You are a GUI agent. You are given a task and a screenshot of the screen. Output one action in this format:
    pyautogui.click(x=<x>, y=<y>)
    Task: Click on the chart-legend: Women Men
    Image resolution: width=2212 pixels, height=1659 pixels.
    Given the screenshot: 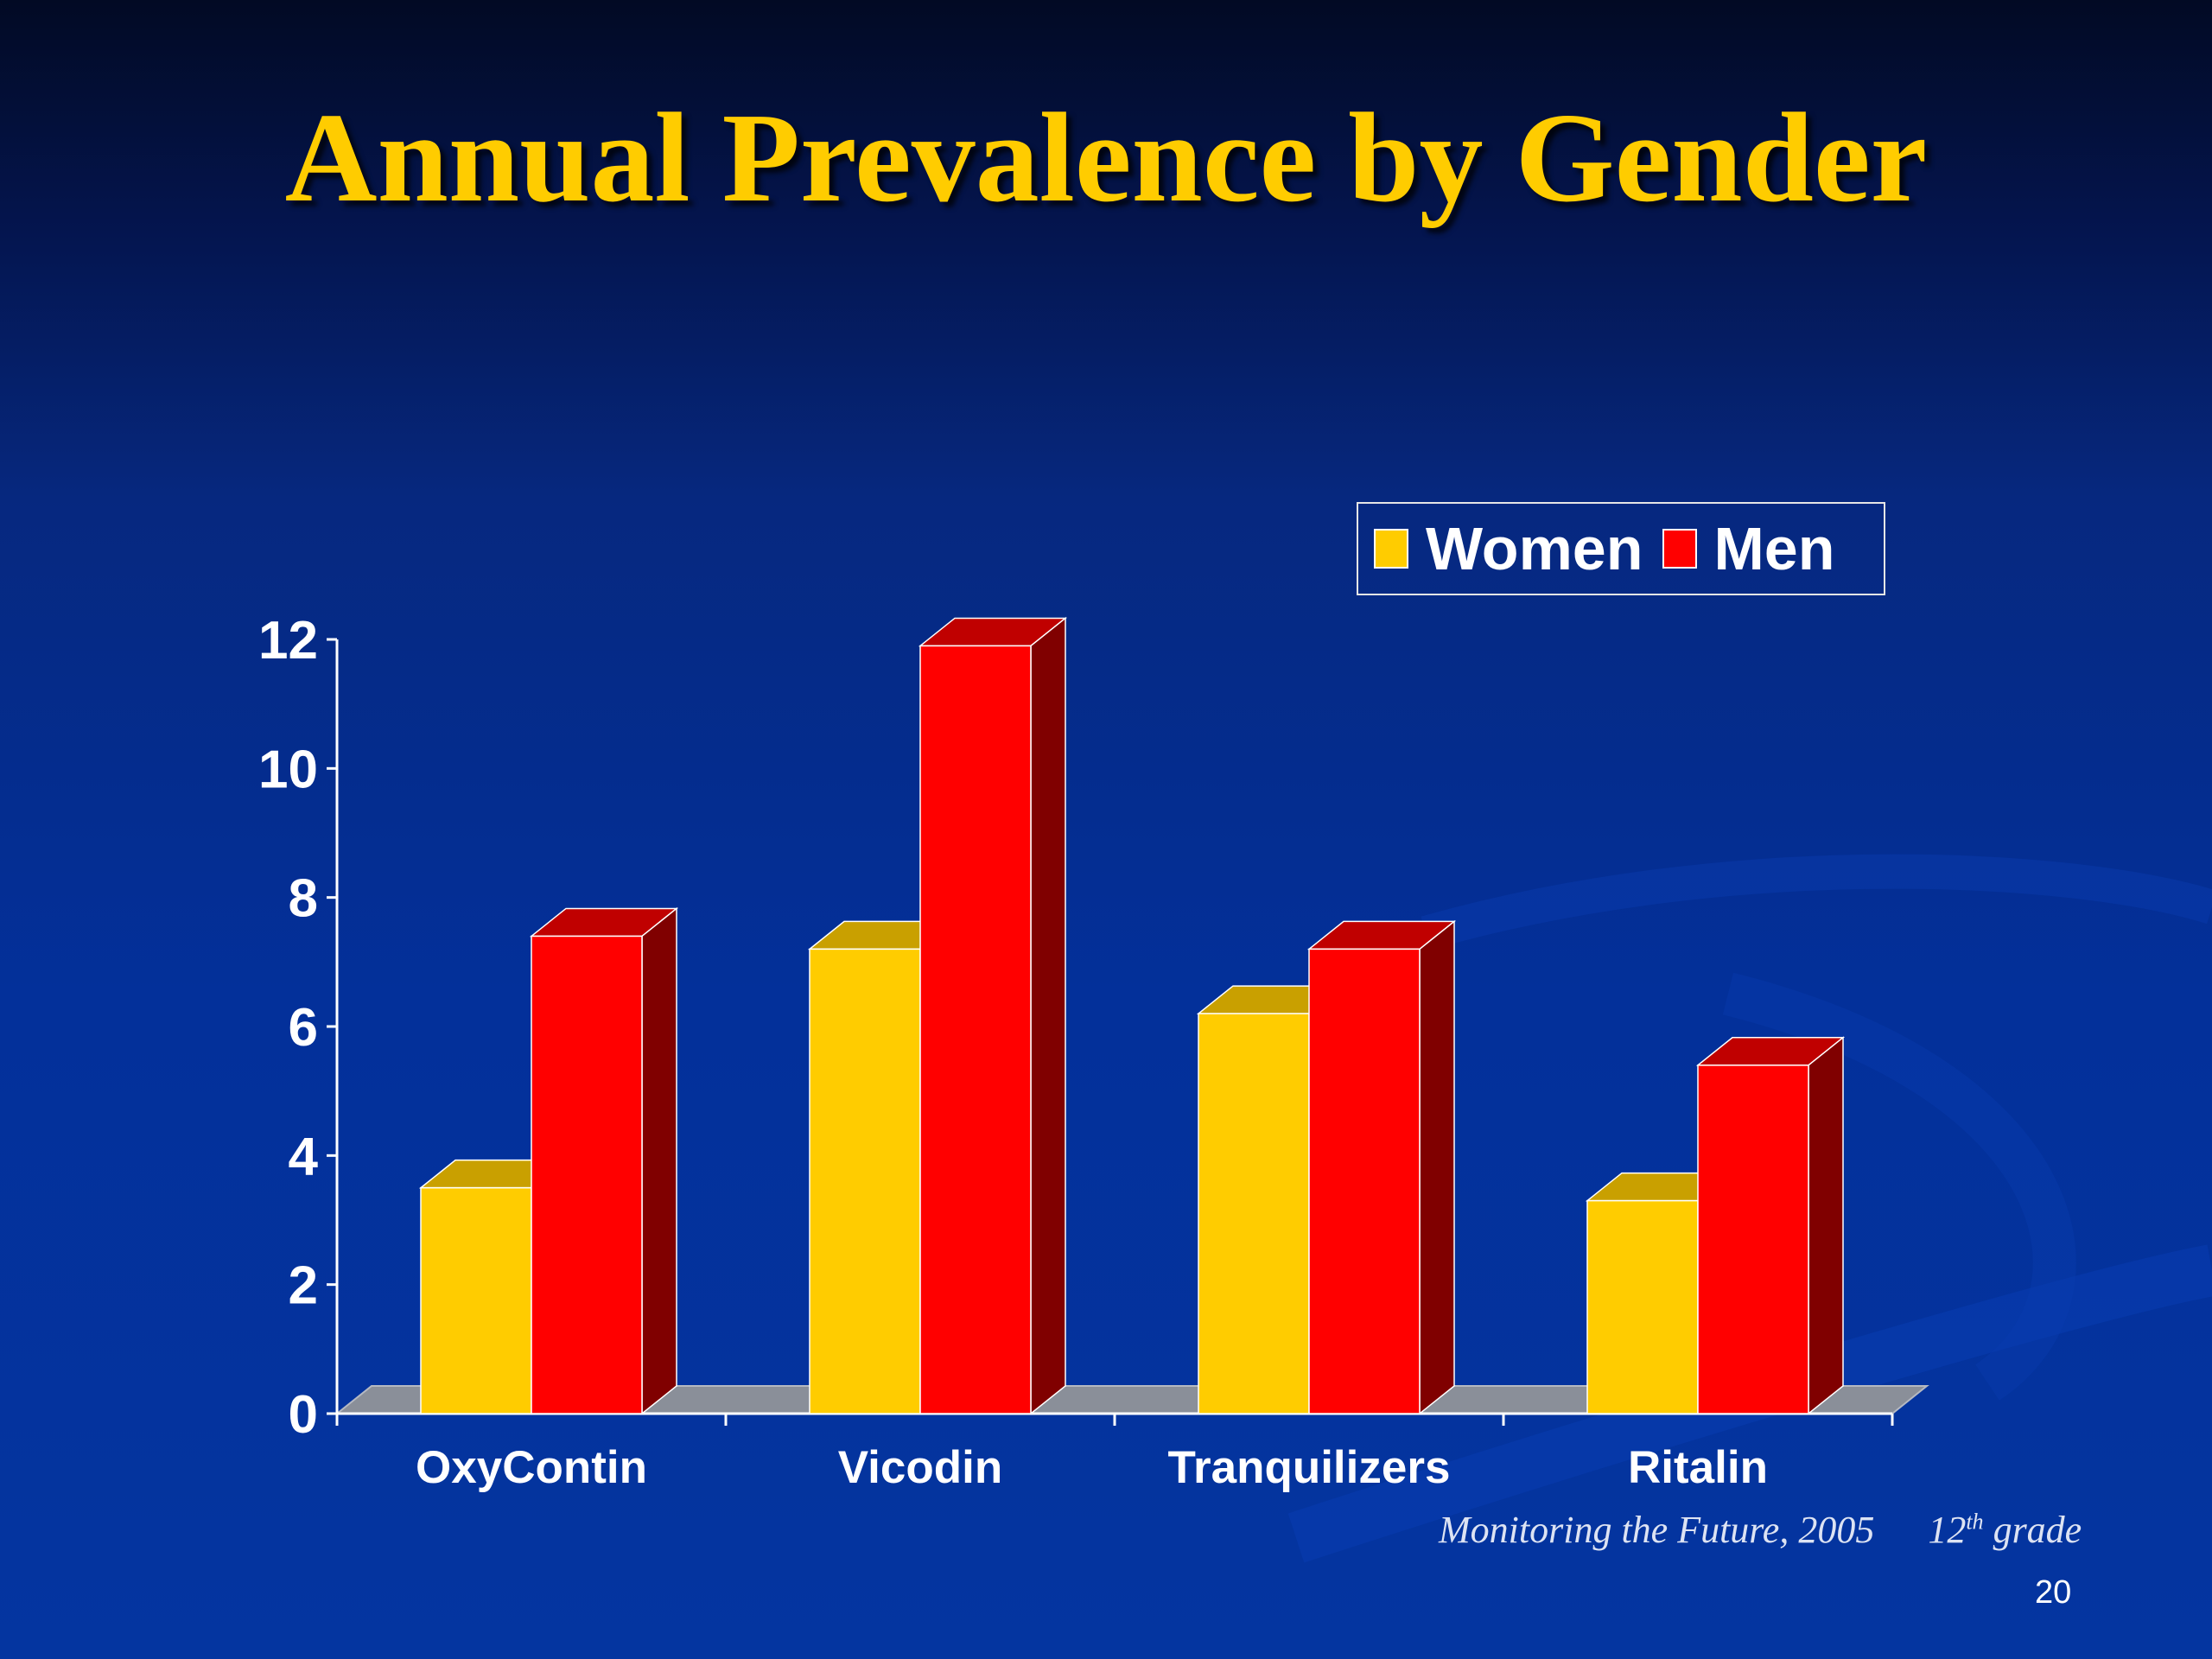 What is the action you would take?
    pyautogui.click(x=1621, y=548)
    